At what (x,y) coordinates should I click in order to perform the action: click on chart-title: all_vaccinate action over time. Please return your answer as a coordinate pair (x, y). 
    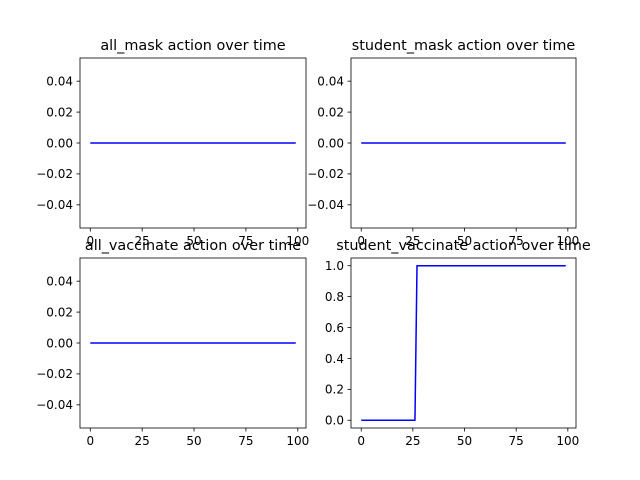
    Looking at the image, I should click on (193, 246).